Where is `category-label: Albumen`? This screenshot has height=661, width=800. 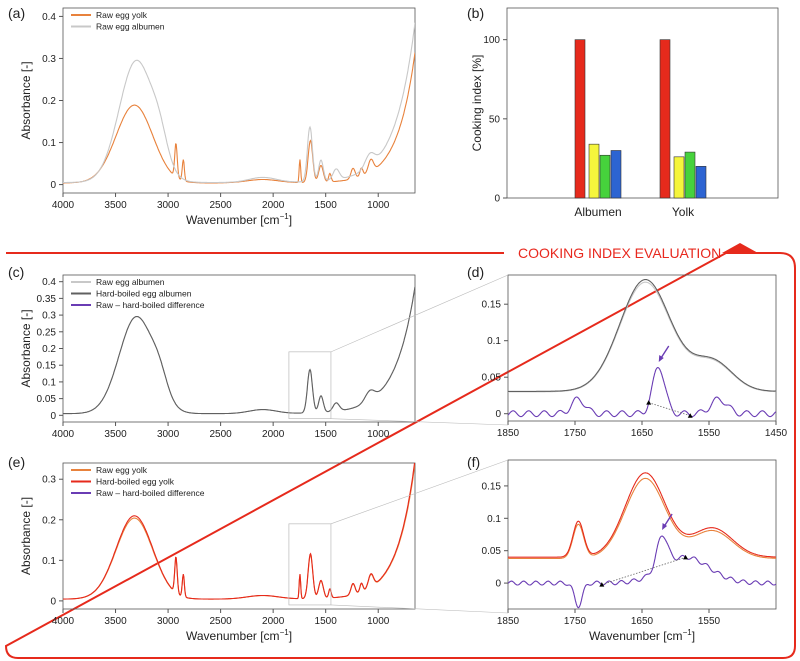
category-label: Albumen is located at coordinates (597, 212).